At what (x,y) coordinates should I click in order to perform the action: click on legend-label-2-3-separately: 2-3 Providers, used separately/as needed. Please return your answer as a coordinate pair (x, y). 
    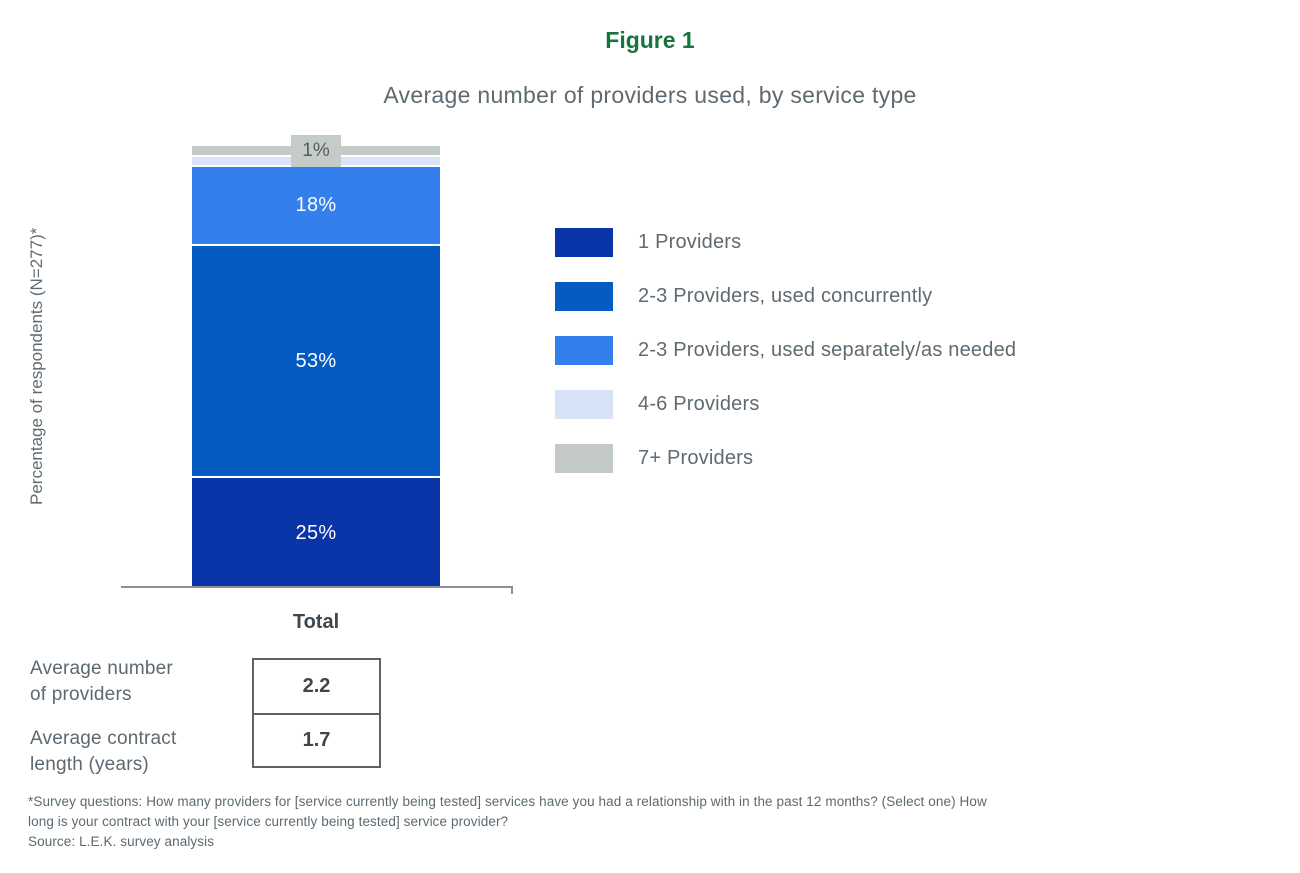
    Looking at the image, I should click on (827, 350).